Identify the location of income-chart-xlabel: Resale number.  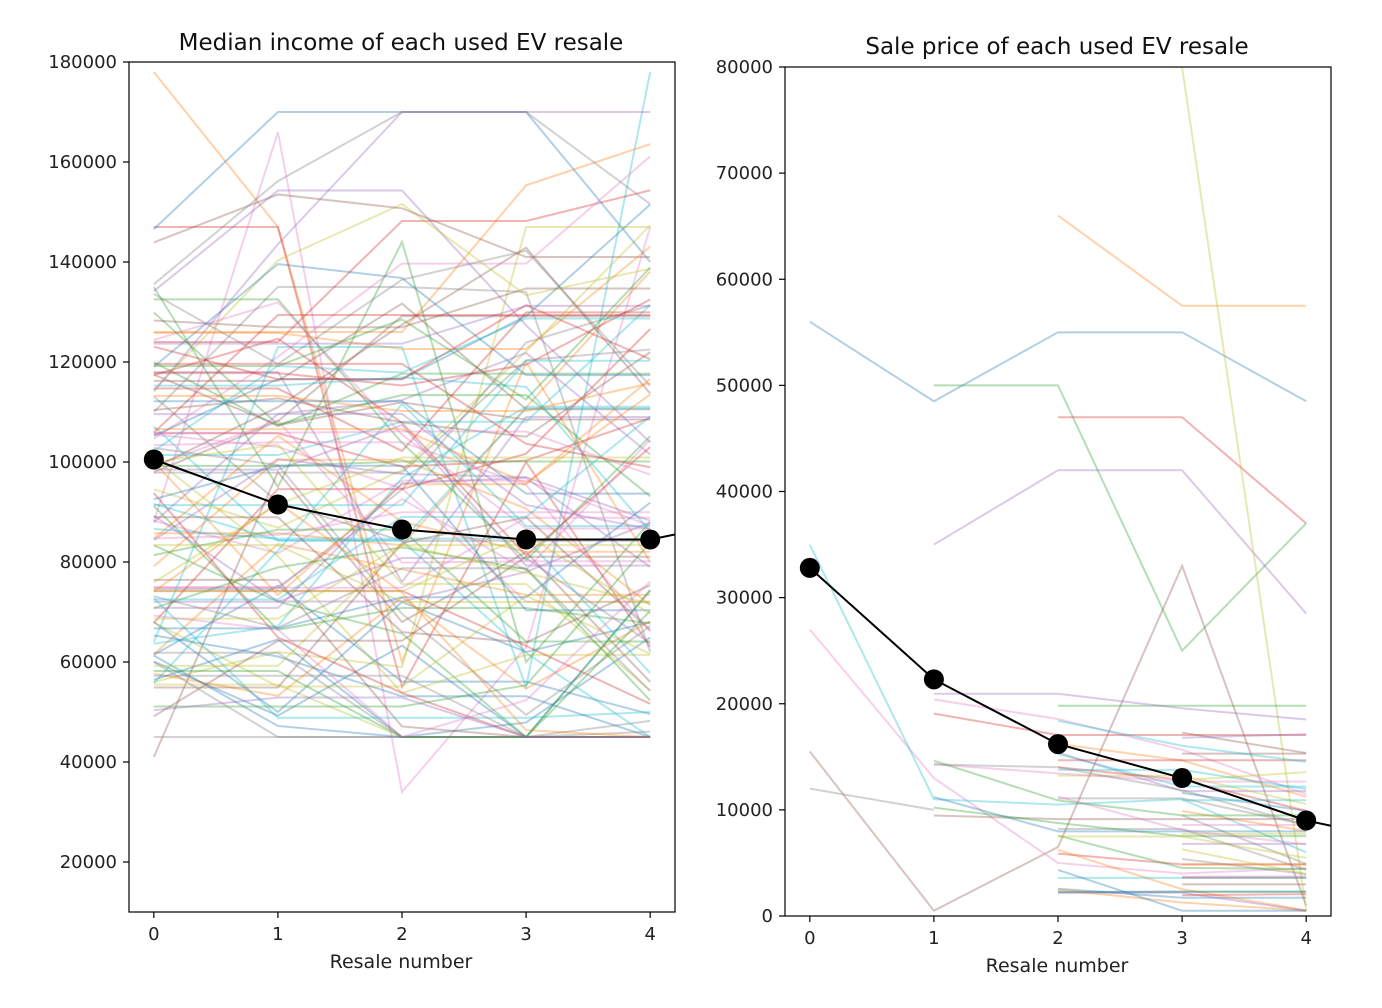
(401, 962).